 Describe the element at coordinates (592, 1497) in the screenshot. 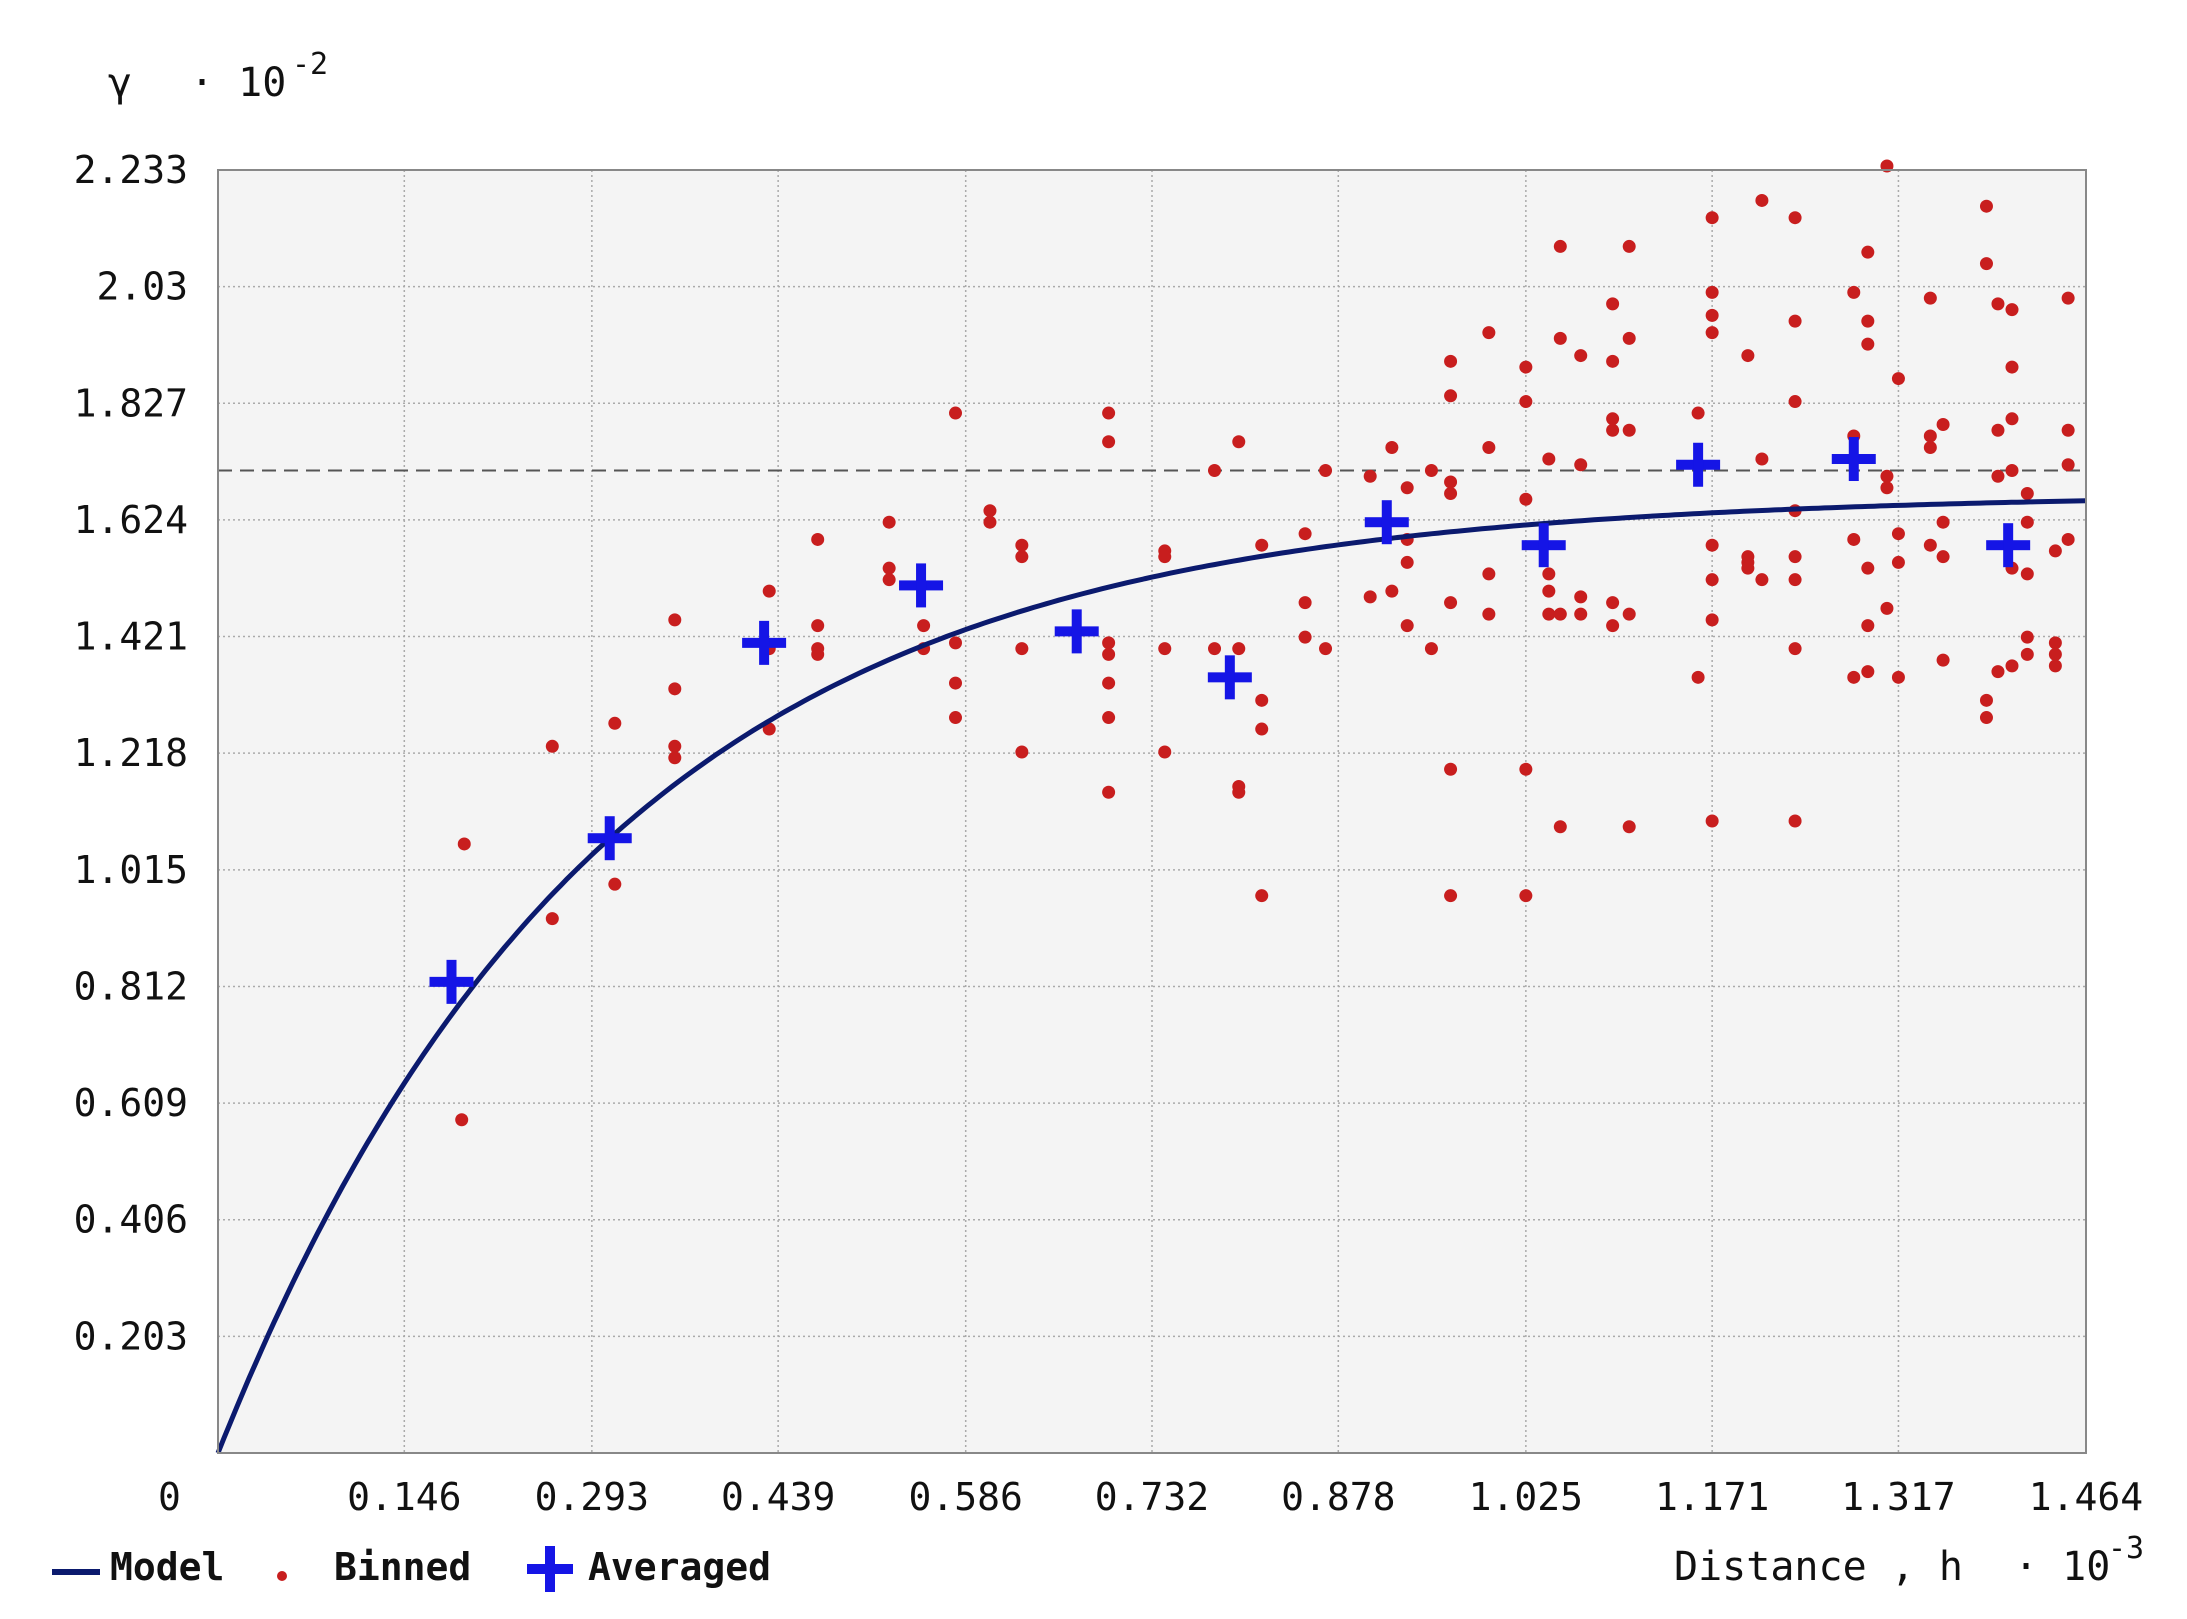

I see `x-tick-label: 0.293` at that location.